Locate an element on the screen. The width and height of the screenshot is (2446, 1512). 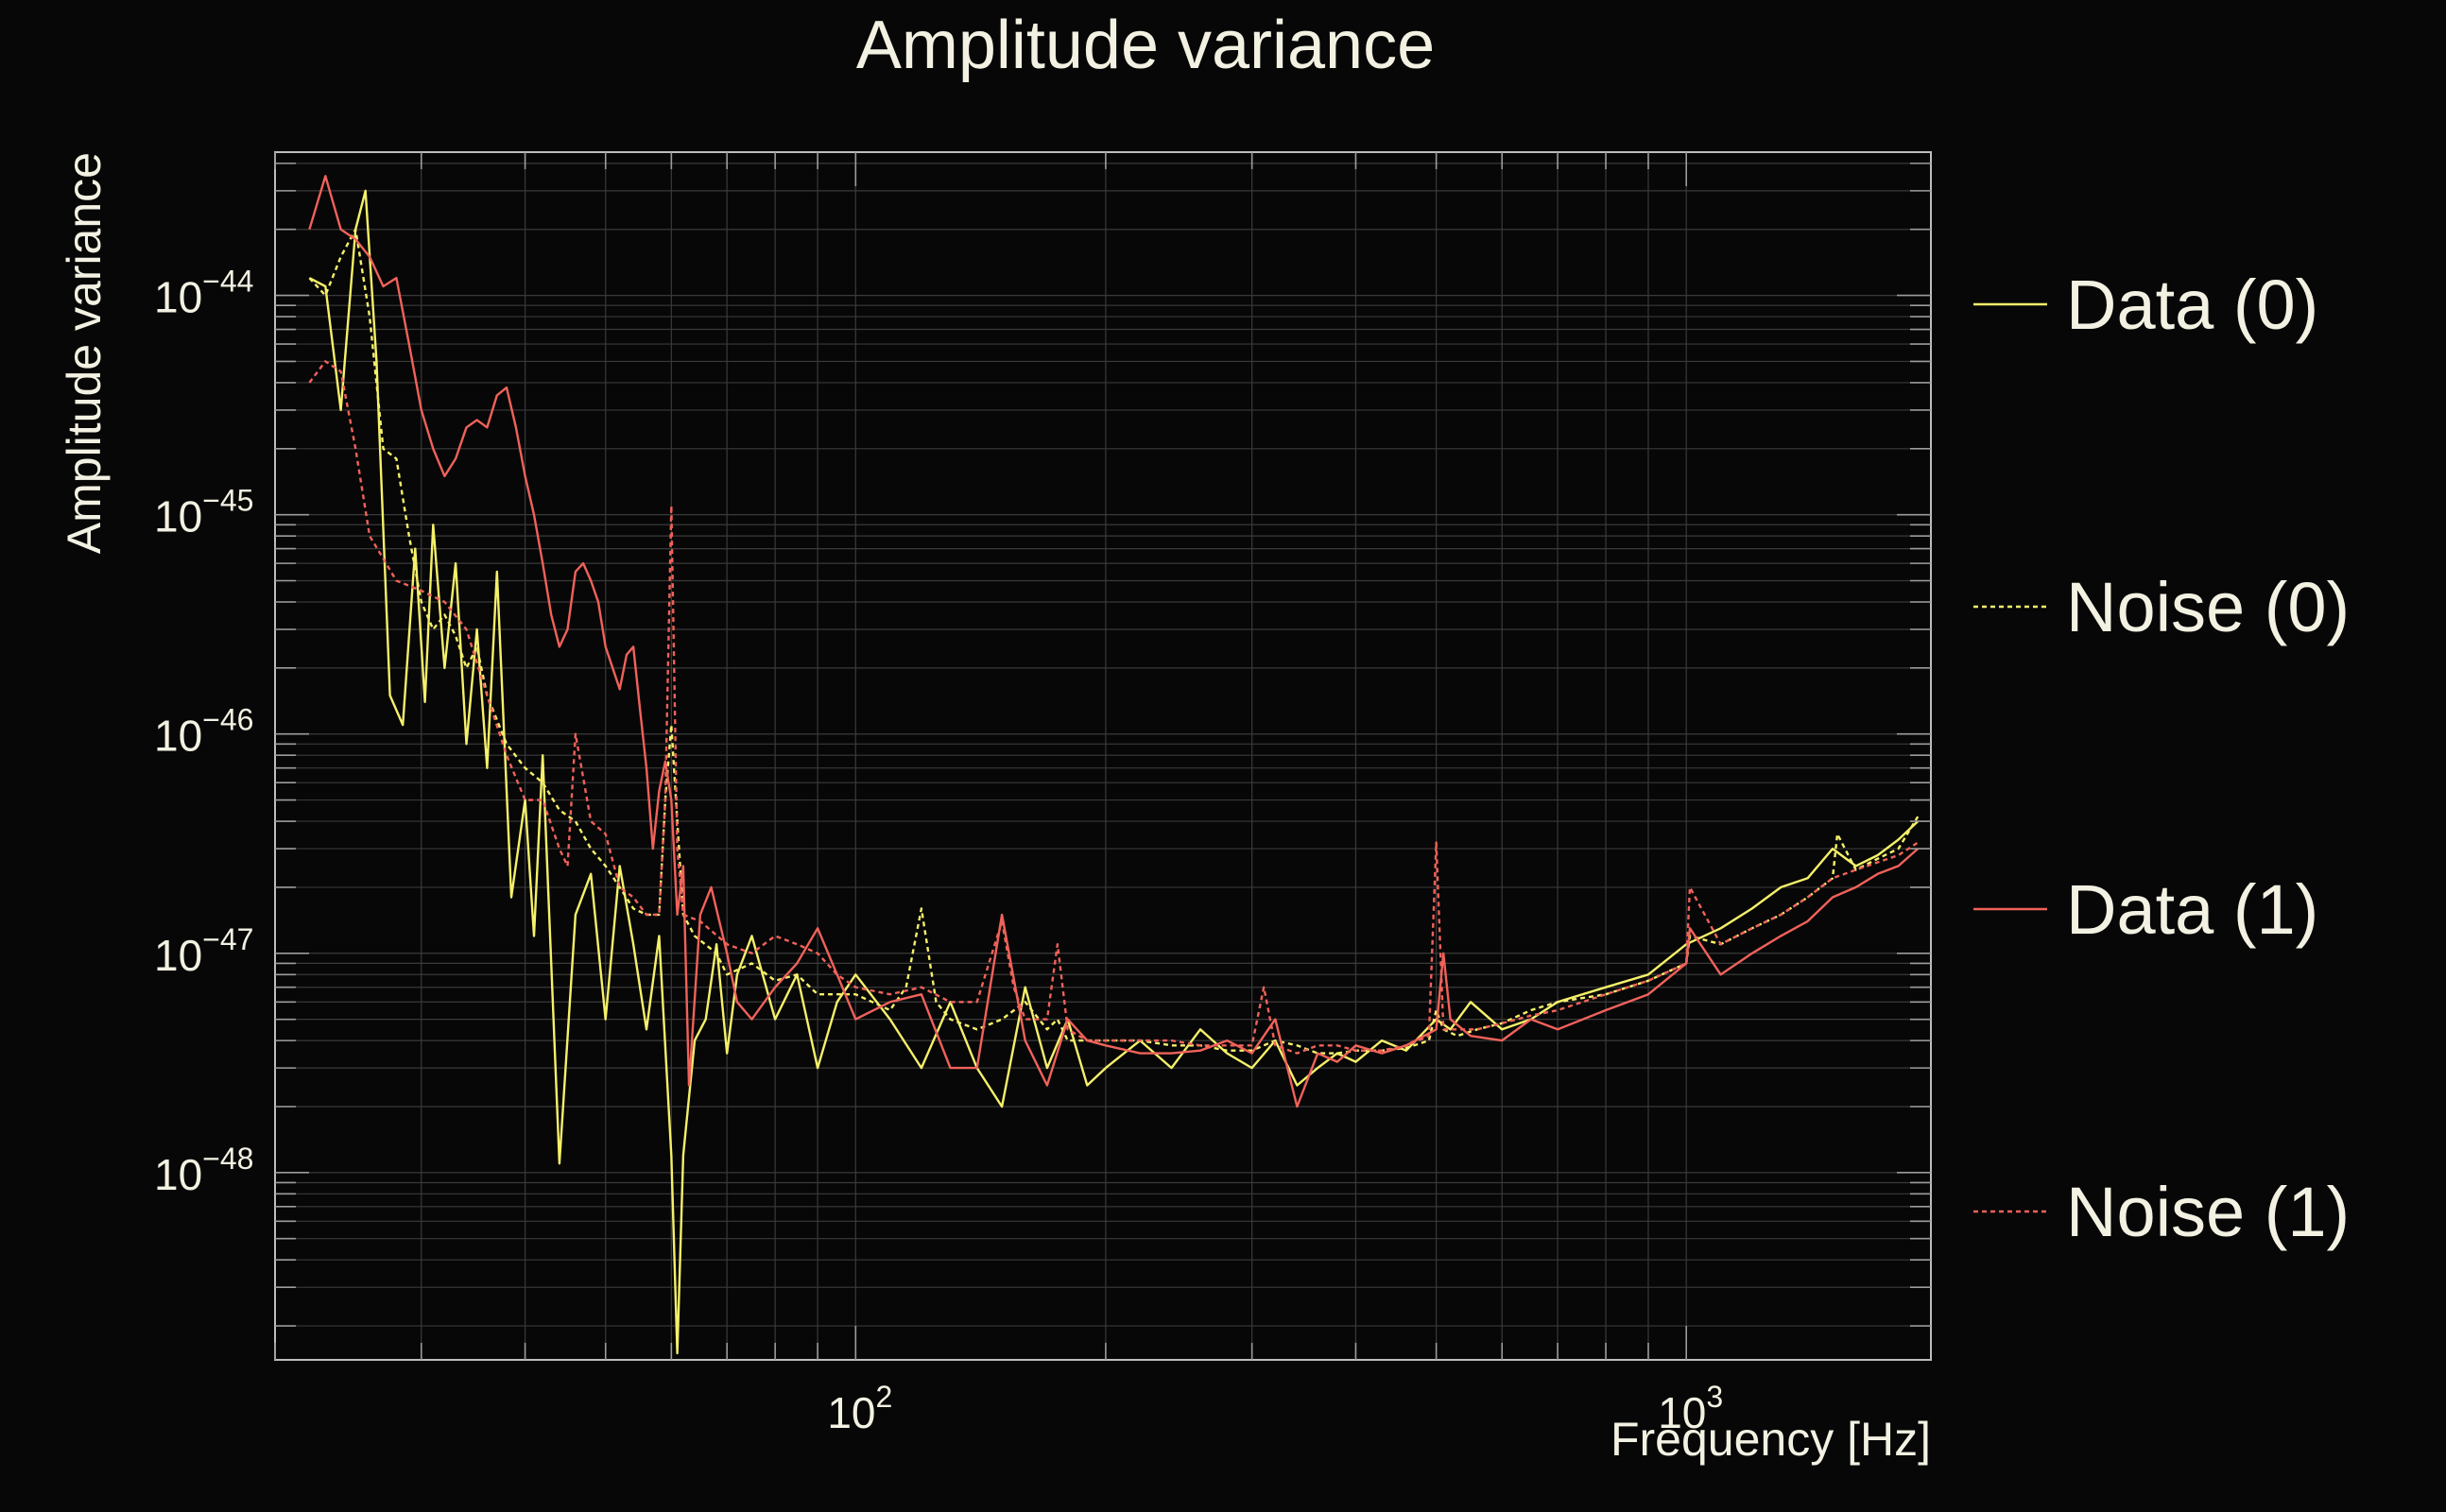
y-tick-label: 10−48 is located at coordinates (203, 1170).